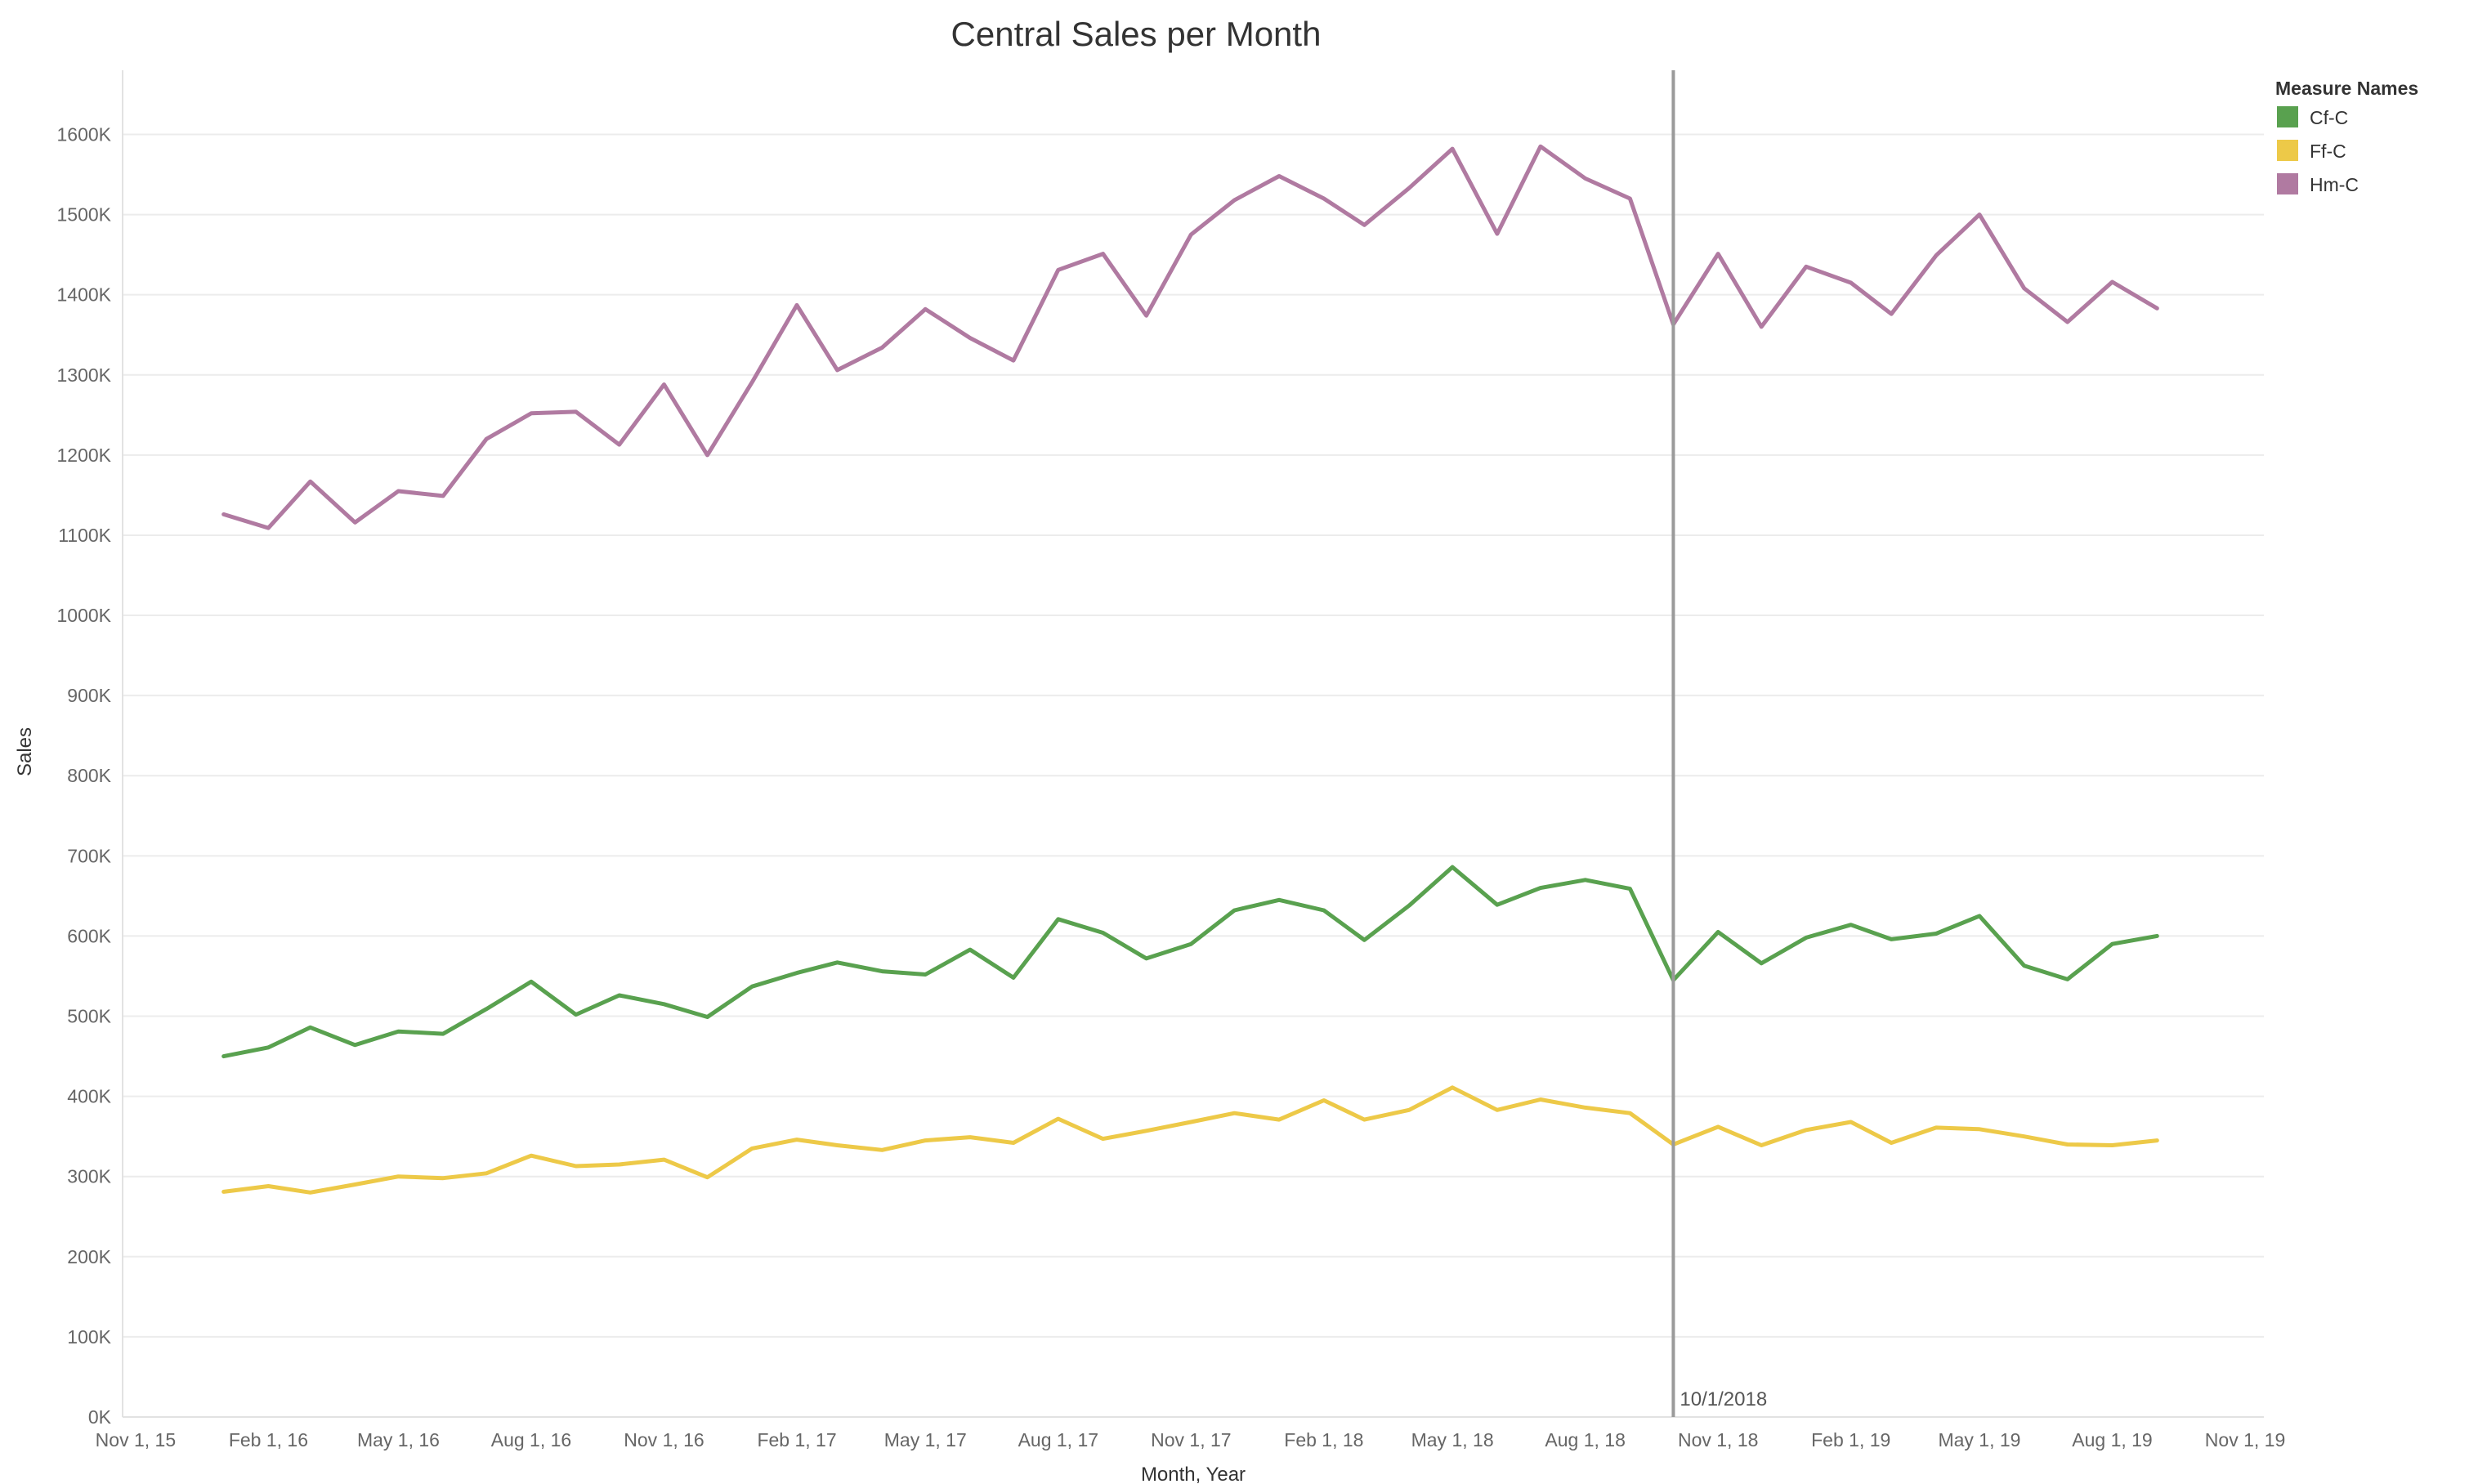 This screenshot has height=1484, width=2478. Describe the element at coordinates (1850, 1440) in the screenshot. I see `x-tick-label: Feb 1, 19` at that location.